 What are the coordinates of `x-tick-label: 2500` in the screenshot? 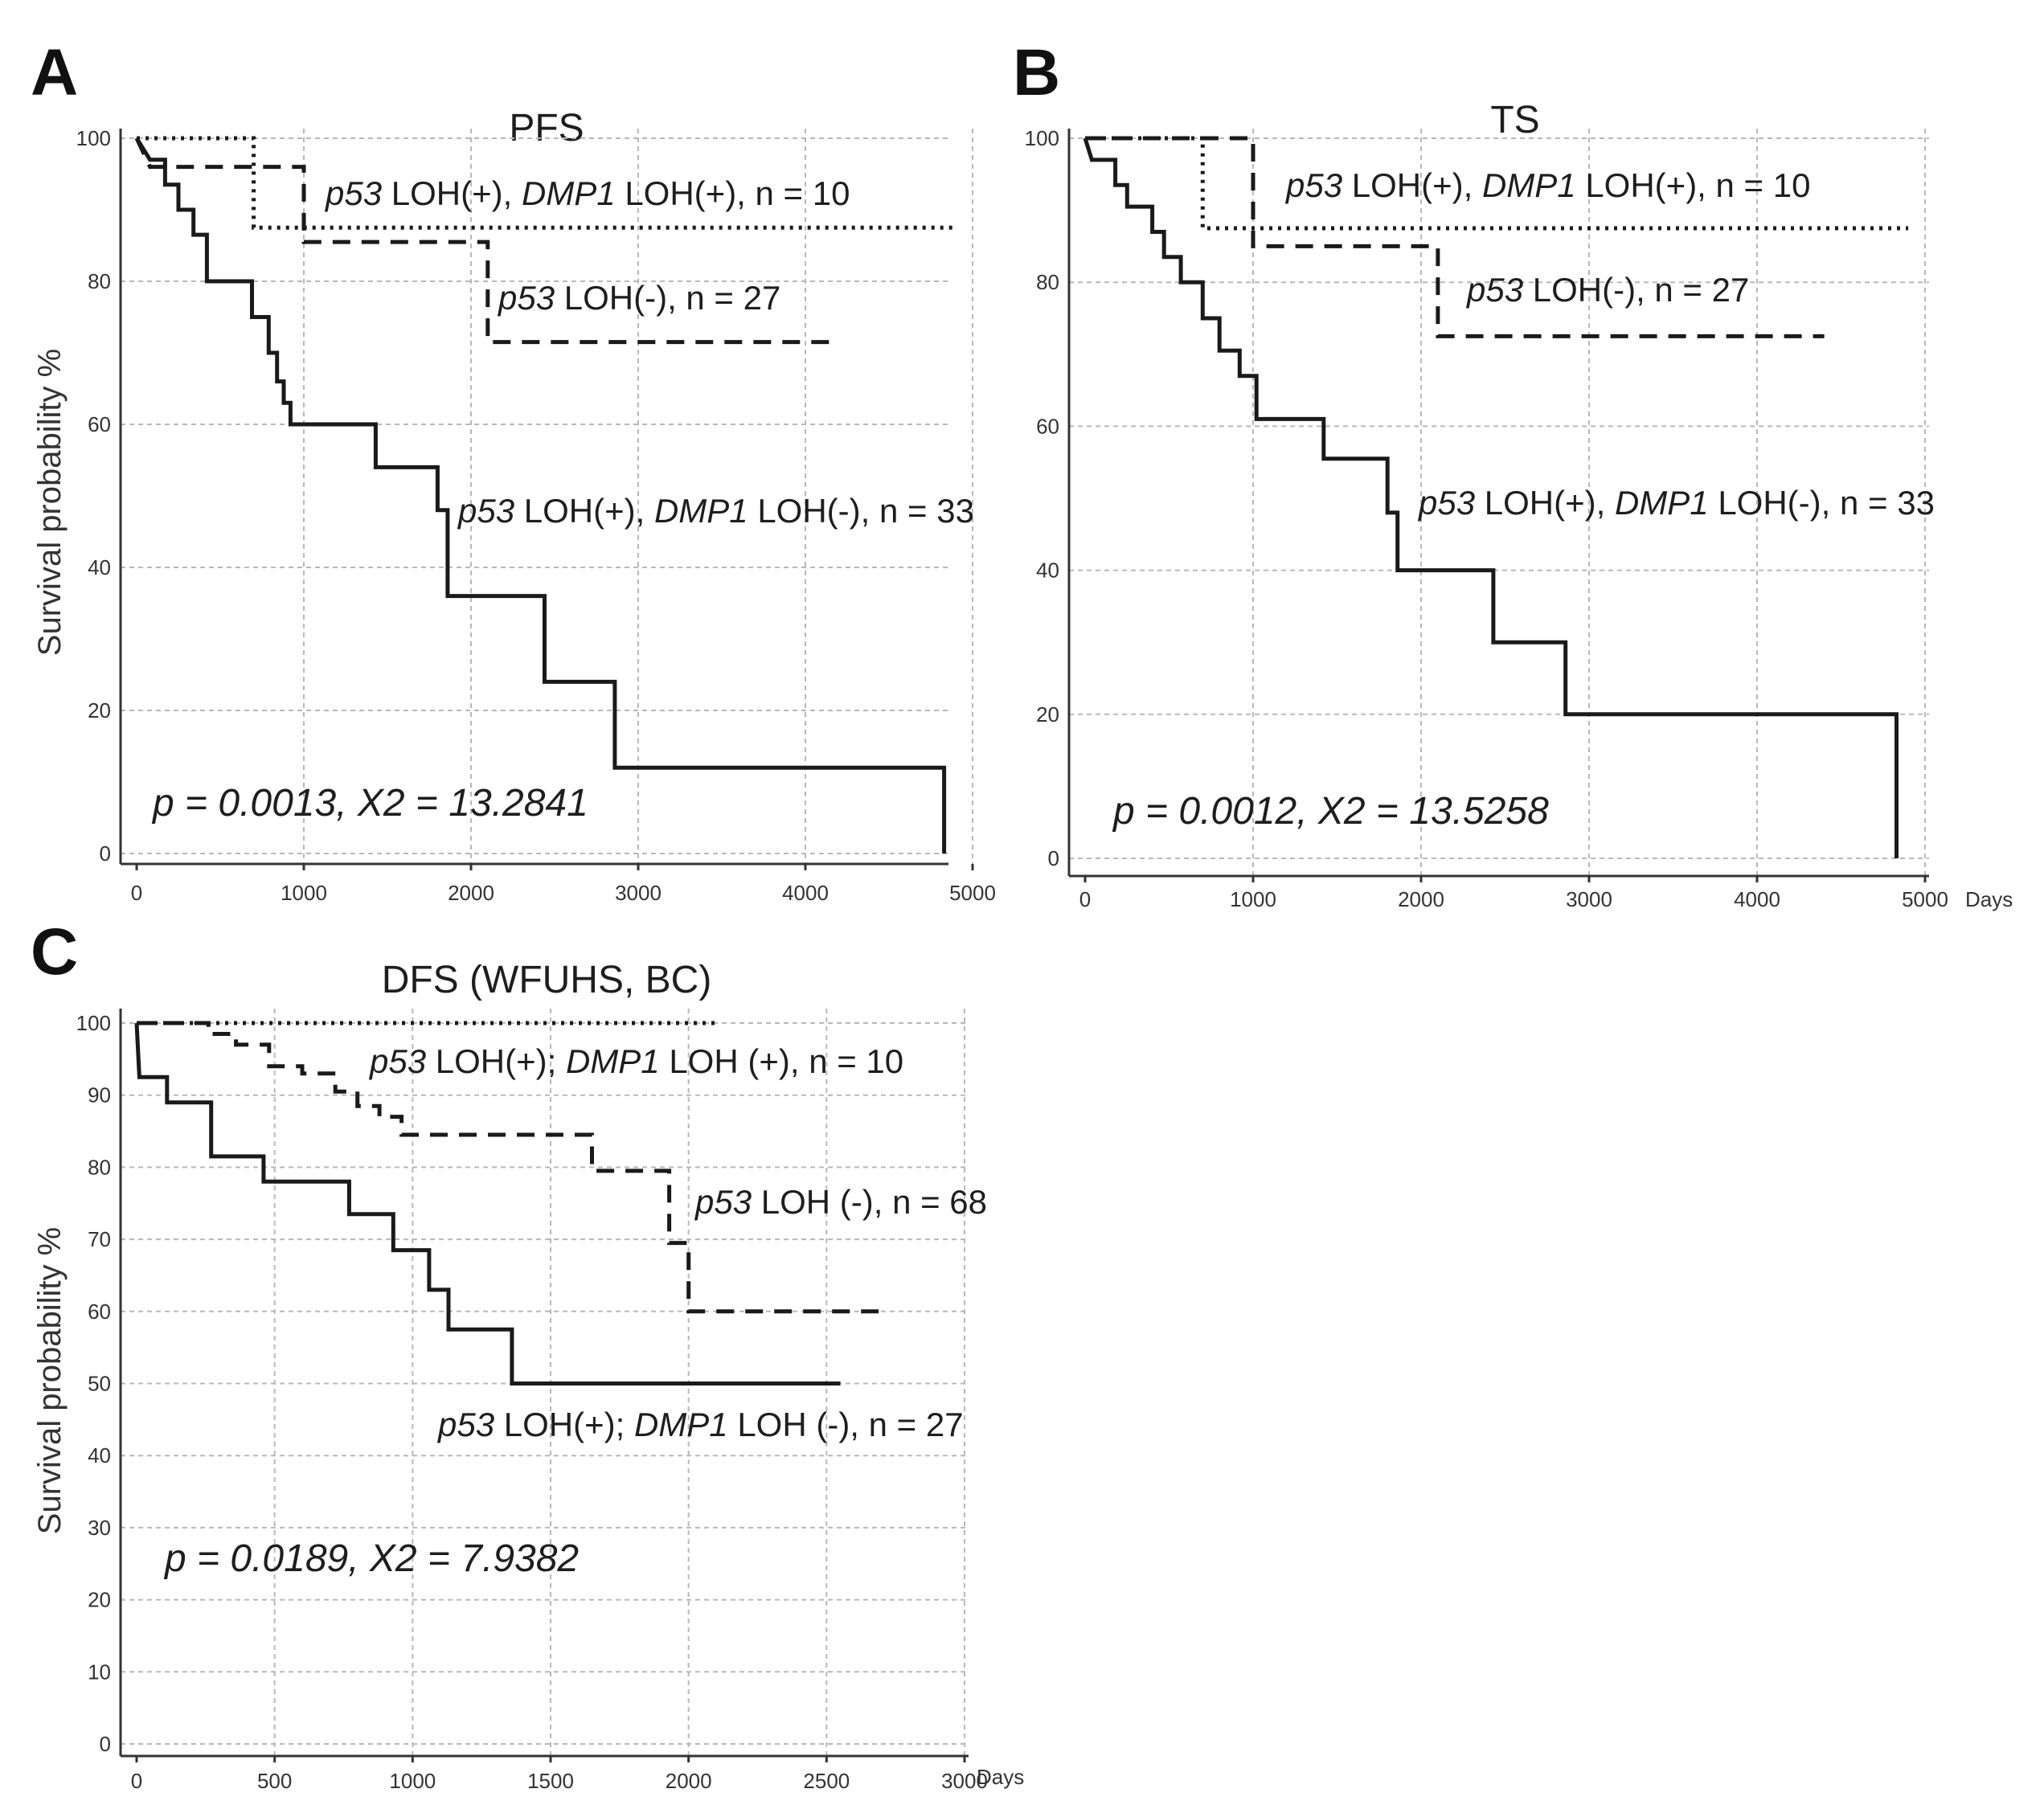 It's located at (826, 1781).